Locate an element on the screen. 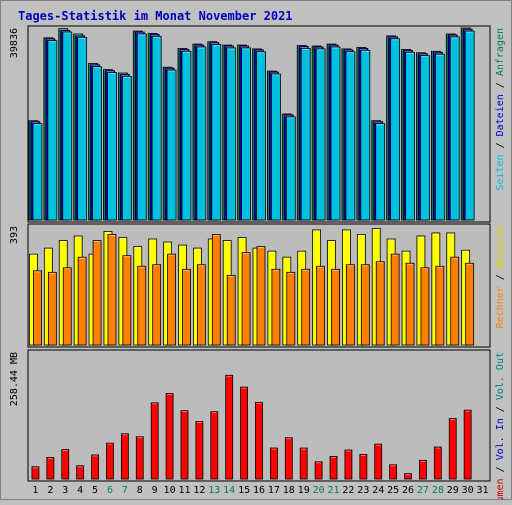  legend-part: Vol. Out is located at coordinates (500, 376).